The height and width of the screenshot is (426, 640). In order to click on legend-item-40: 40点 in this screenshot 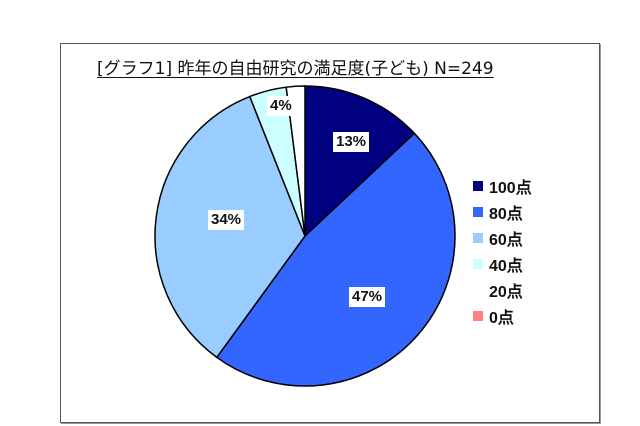, I will do `click(502, 264)`.